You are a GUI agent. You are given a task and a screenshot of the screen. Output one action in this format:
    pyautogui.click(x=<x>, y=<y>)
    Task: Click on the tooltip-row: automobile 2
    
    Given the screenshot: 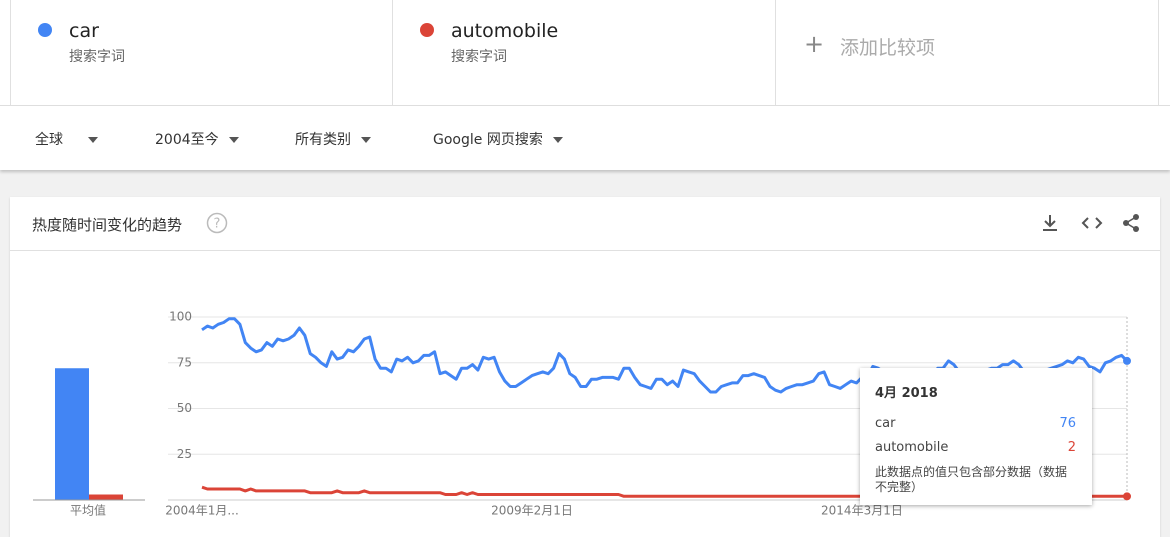 What is the action you would take?
    pyautogui.click(x=975, y=447)
    